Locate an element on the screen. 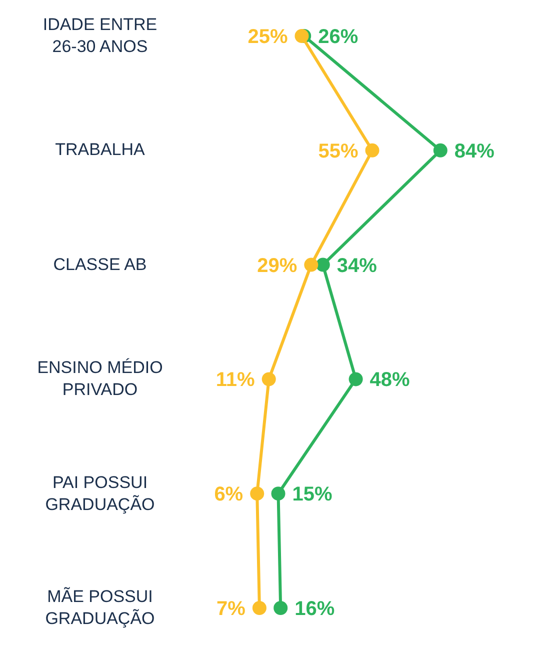  data-label: 11% is located at coordinates (236, 380).